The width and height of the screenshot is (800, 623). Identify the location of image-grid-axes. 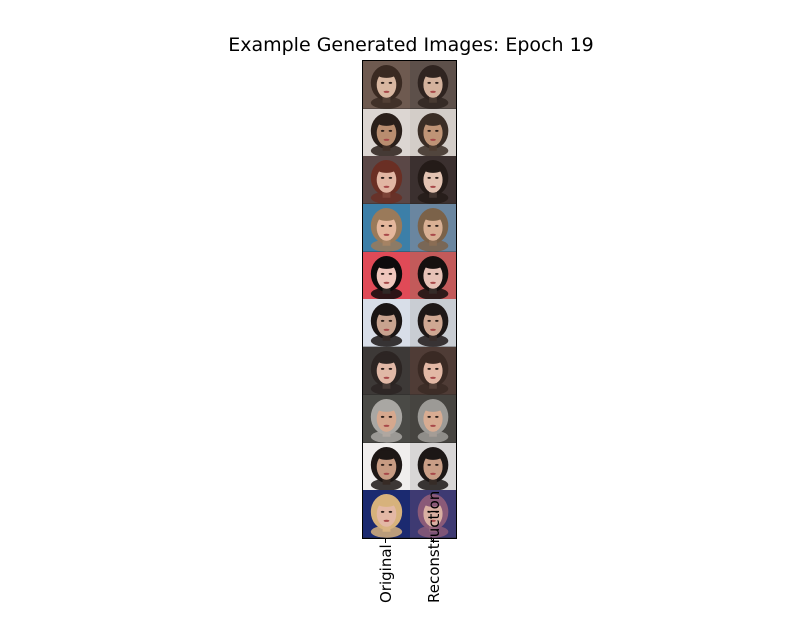
(409, 299).